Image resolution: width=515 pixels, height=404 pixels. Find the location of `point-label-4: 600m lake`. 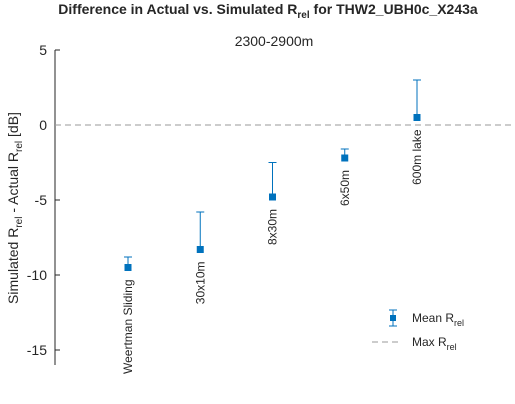

point-label-4: 600m lake is located at coordinates (417, 157).